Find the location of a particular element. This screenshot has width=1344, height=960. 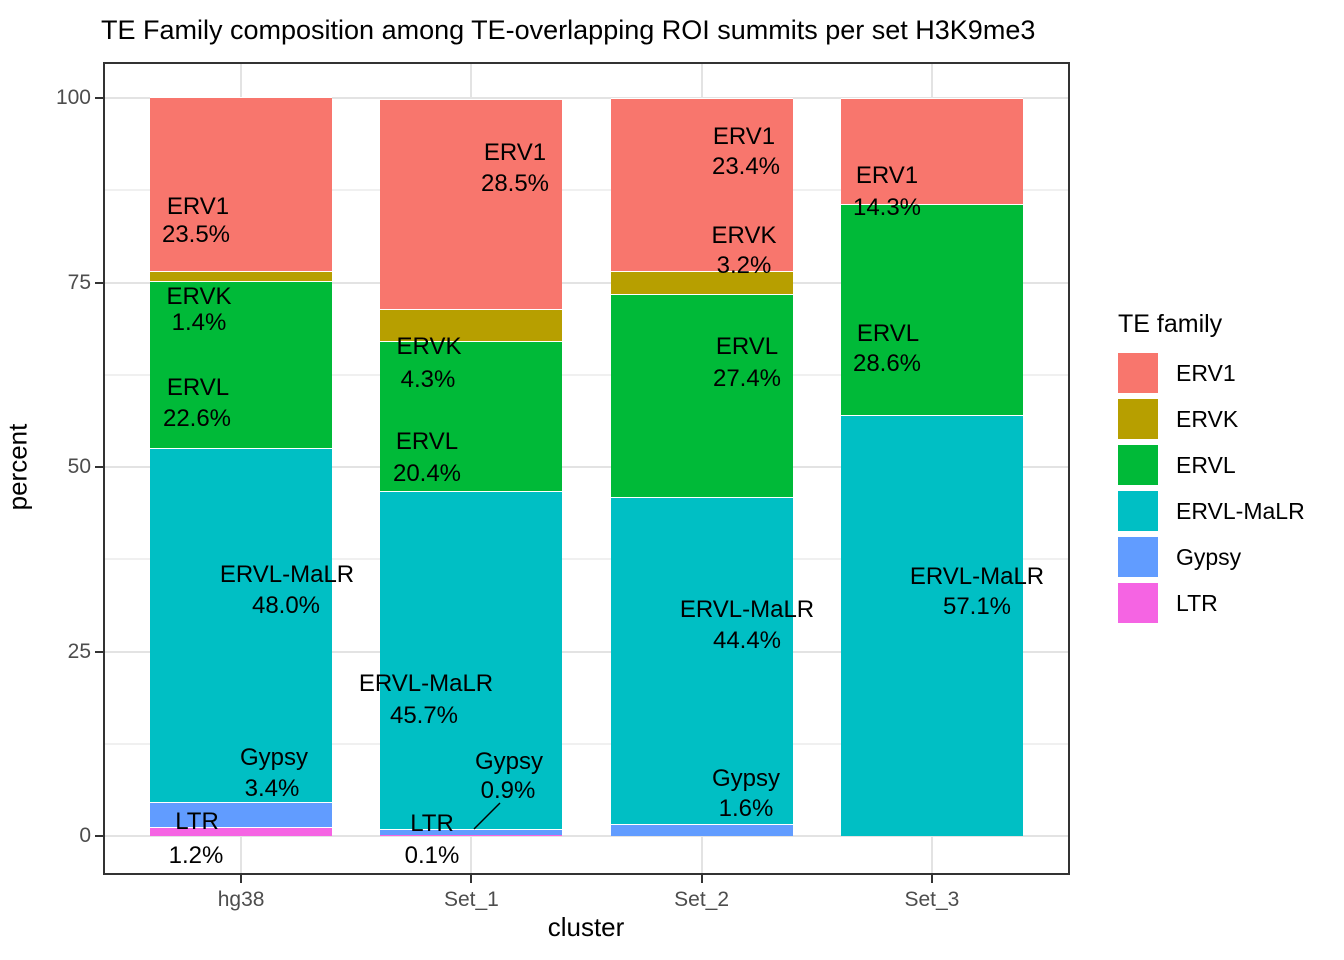

x-tick-label-Set_3: Set_3 is located at coordinates (932, 899).